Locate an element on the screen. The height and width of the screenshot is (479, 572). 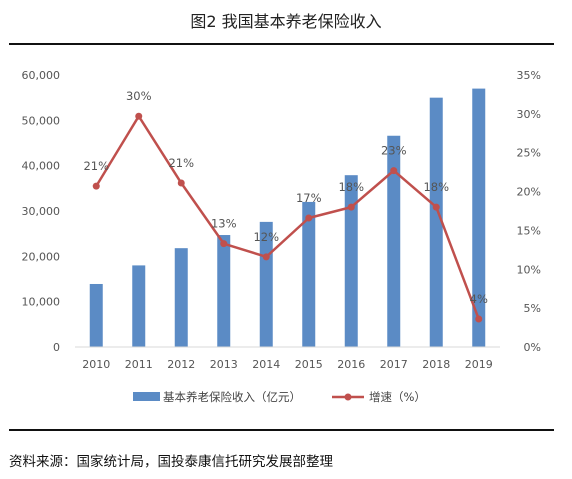
growth-point-2017 is located at coordinates (394, 171).